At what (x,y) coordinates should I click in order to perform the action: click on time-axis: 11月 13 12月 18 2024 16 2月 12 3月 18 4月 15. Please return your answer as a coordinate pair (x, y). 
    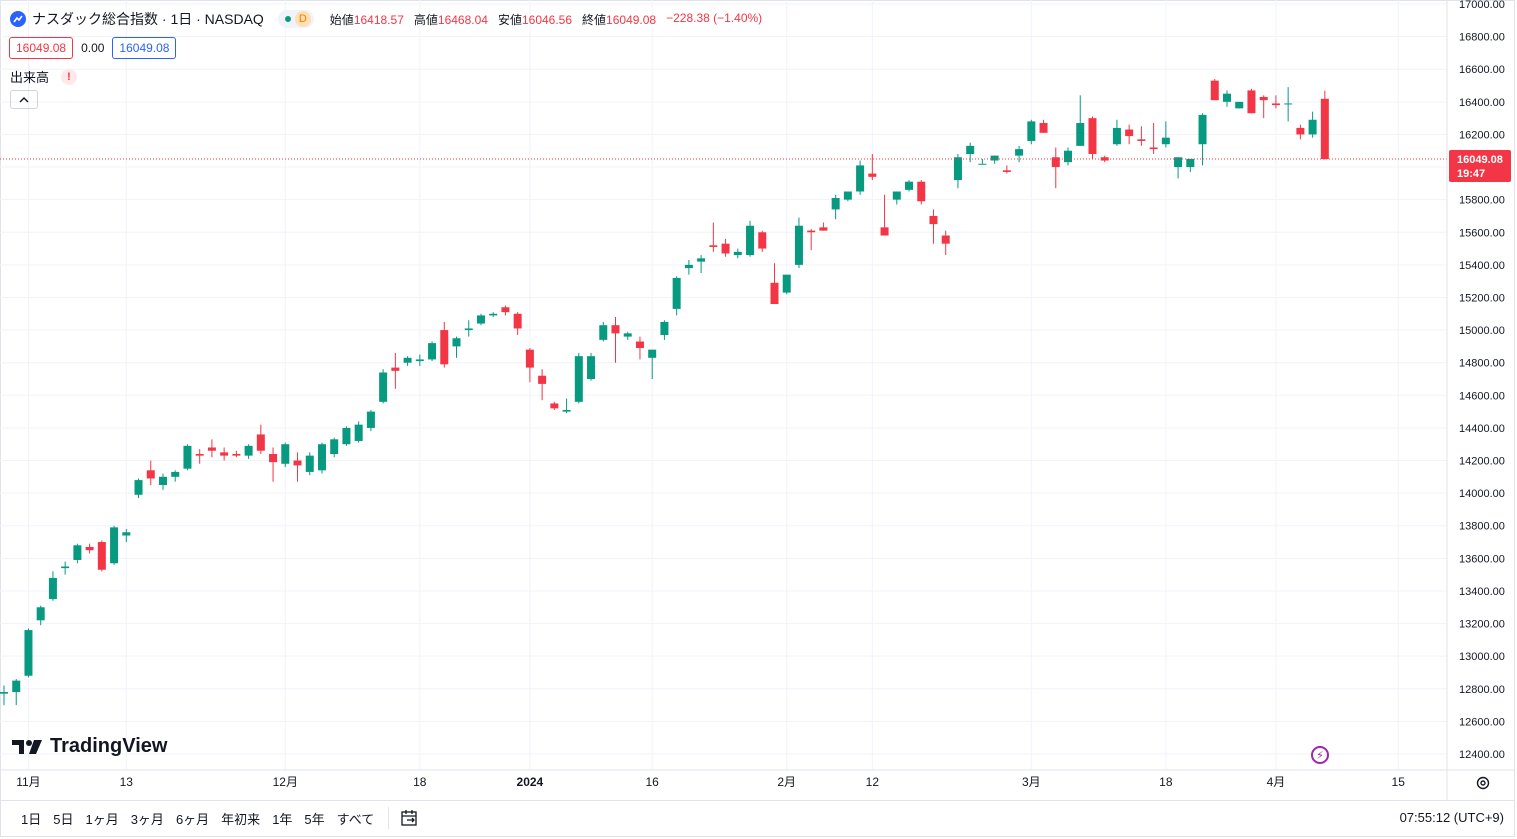
    Looking at the image, I should click on (710, 782).